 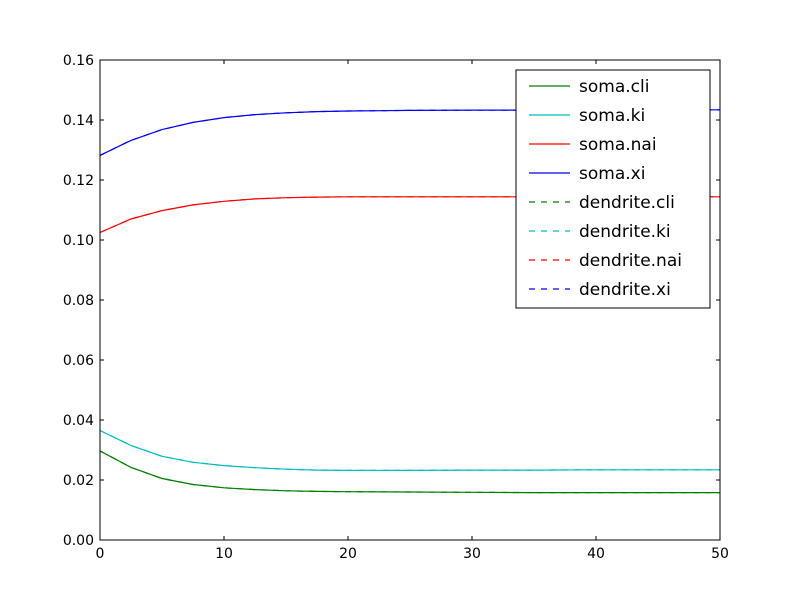 What do you see at coordinates (78, 121) in the screenshot?
I see `y-tick-label: 0.14` at bounding box center [78, 121].